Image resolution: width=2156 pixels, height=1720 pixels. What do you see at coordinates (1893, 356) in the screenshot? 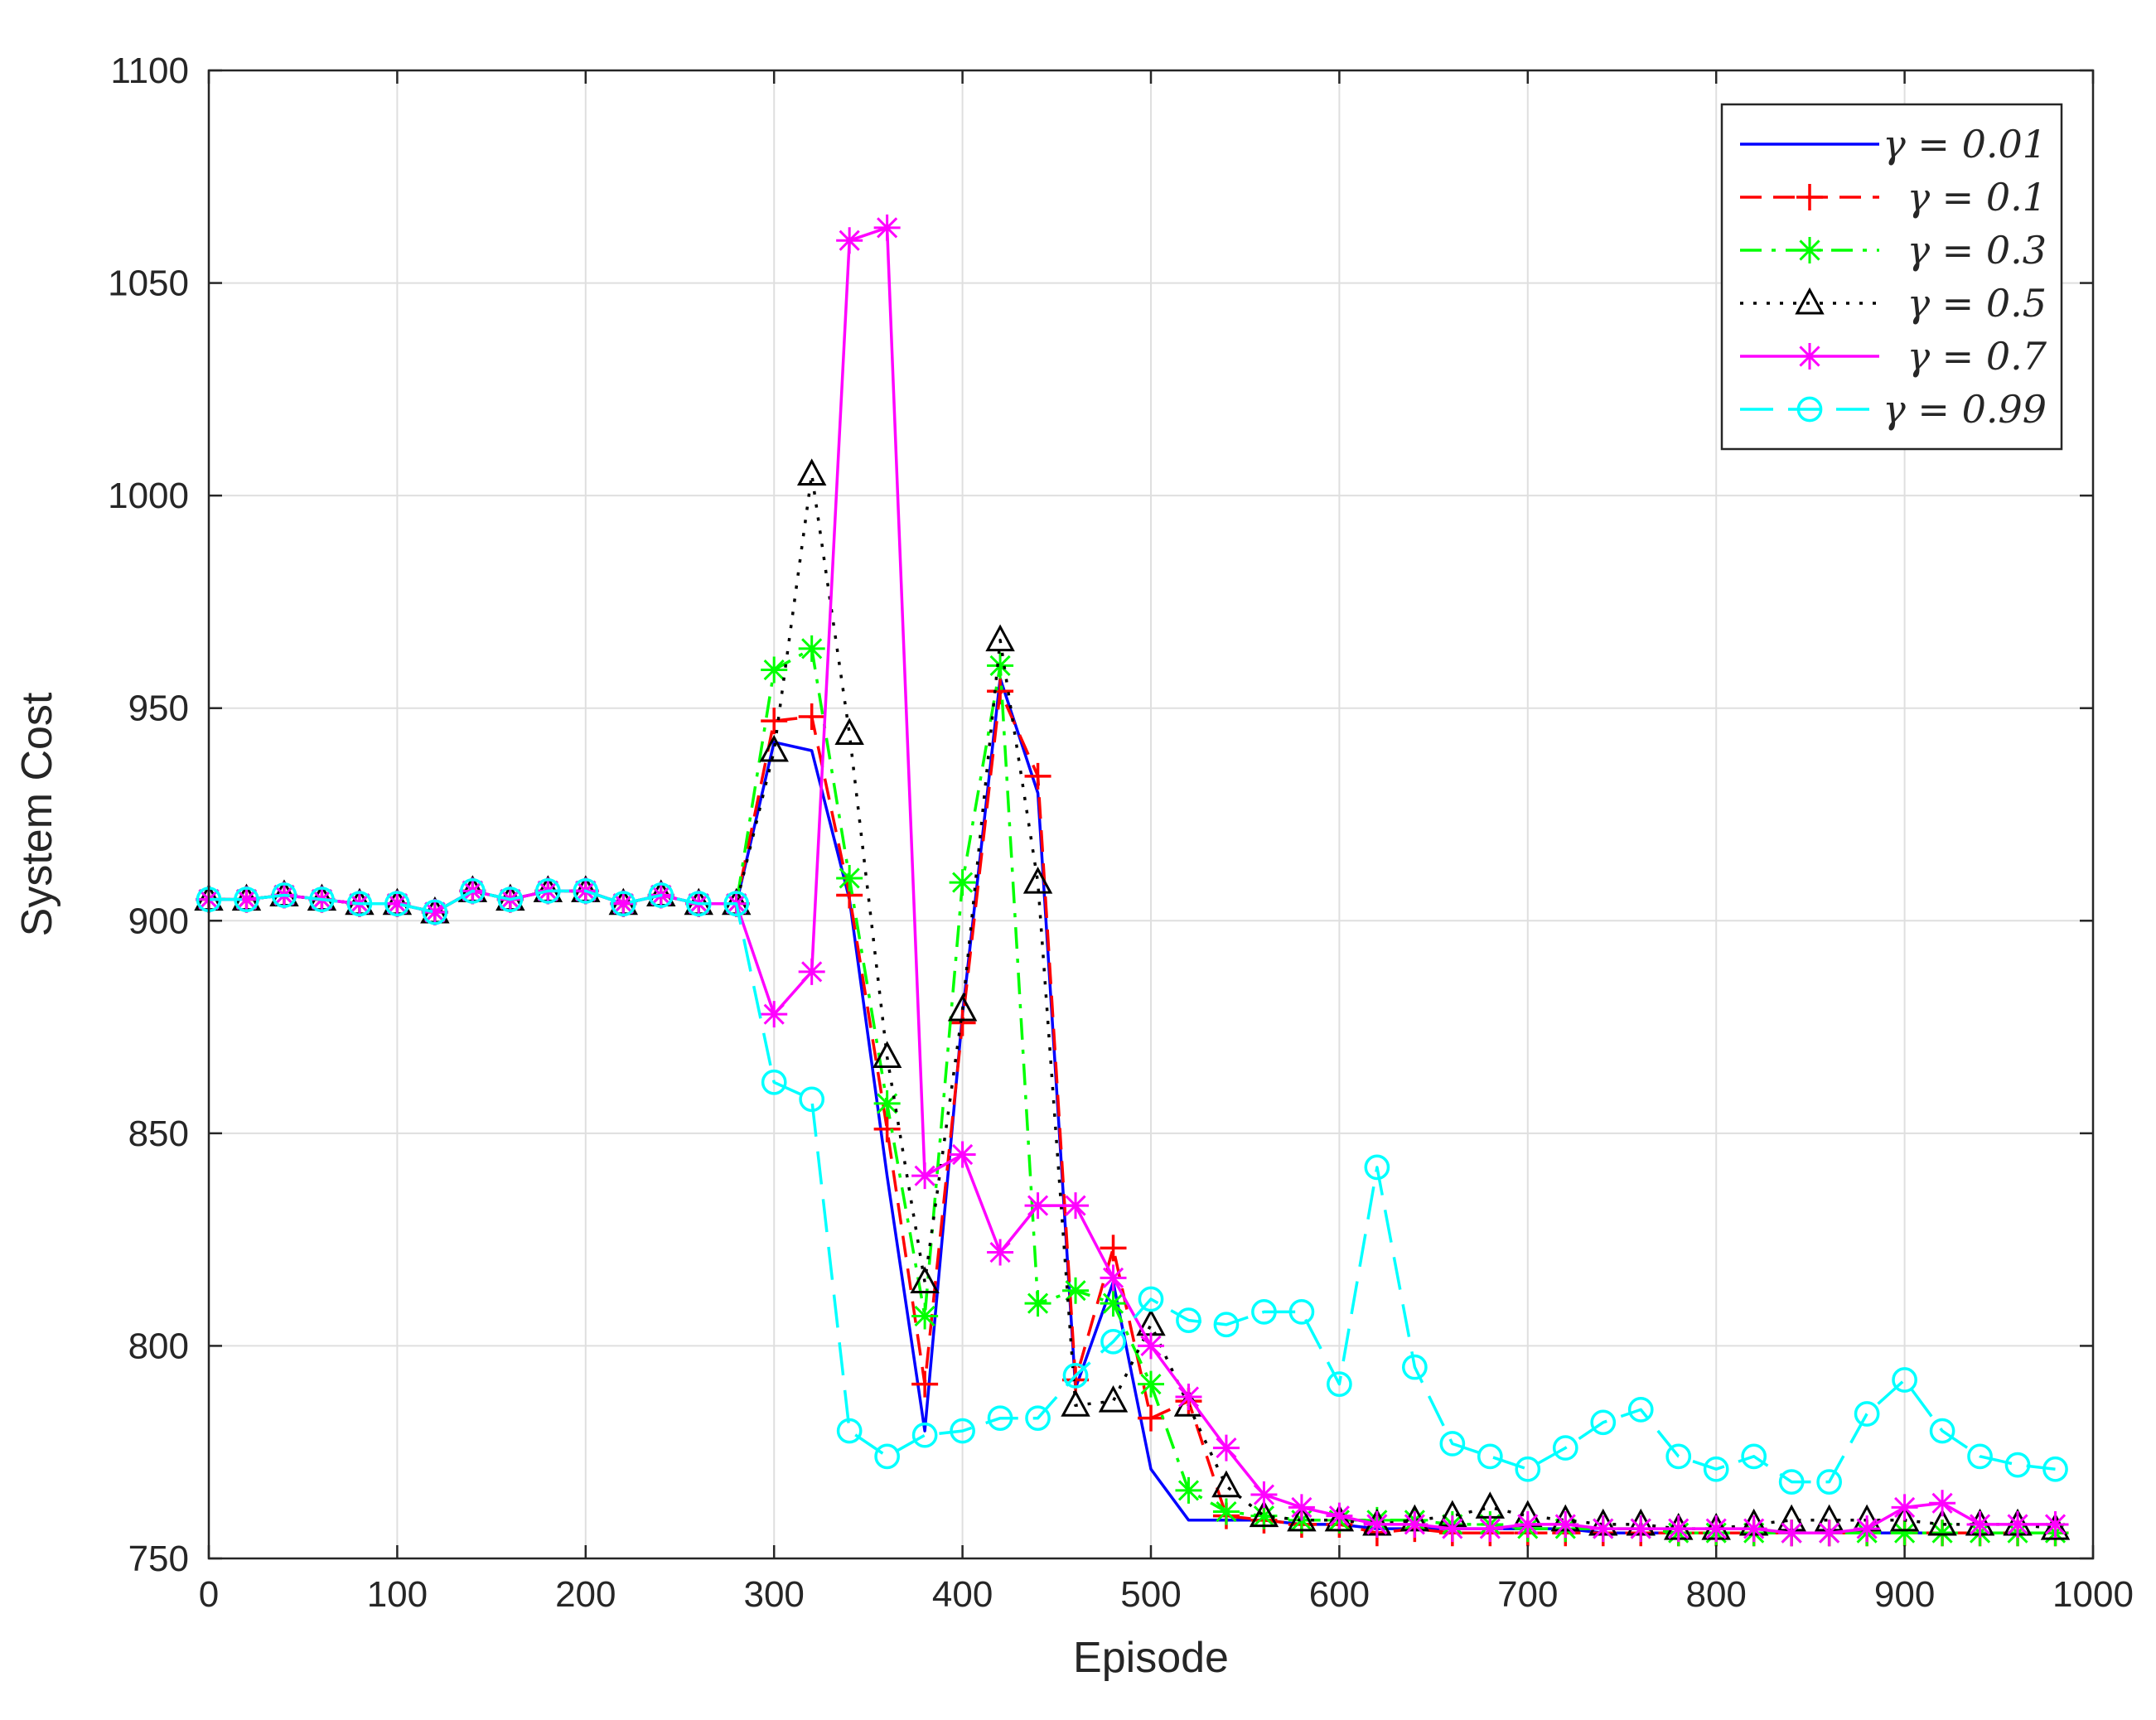
I see `legend-entry: γ = 0.7` at bounding box center [1893, 356].